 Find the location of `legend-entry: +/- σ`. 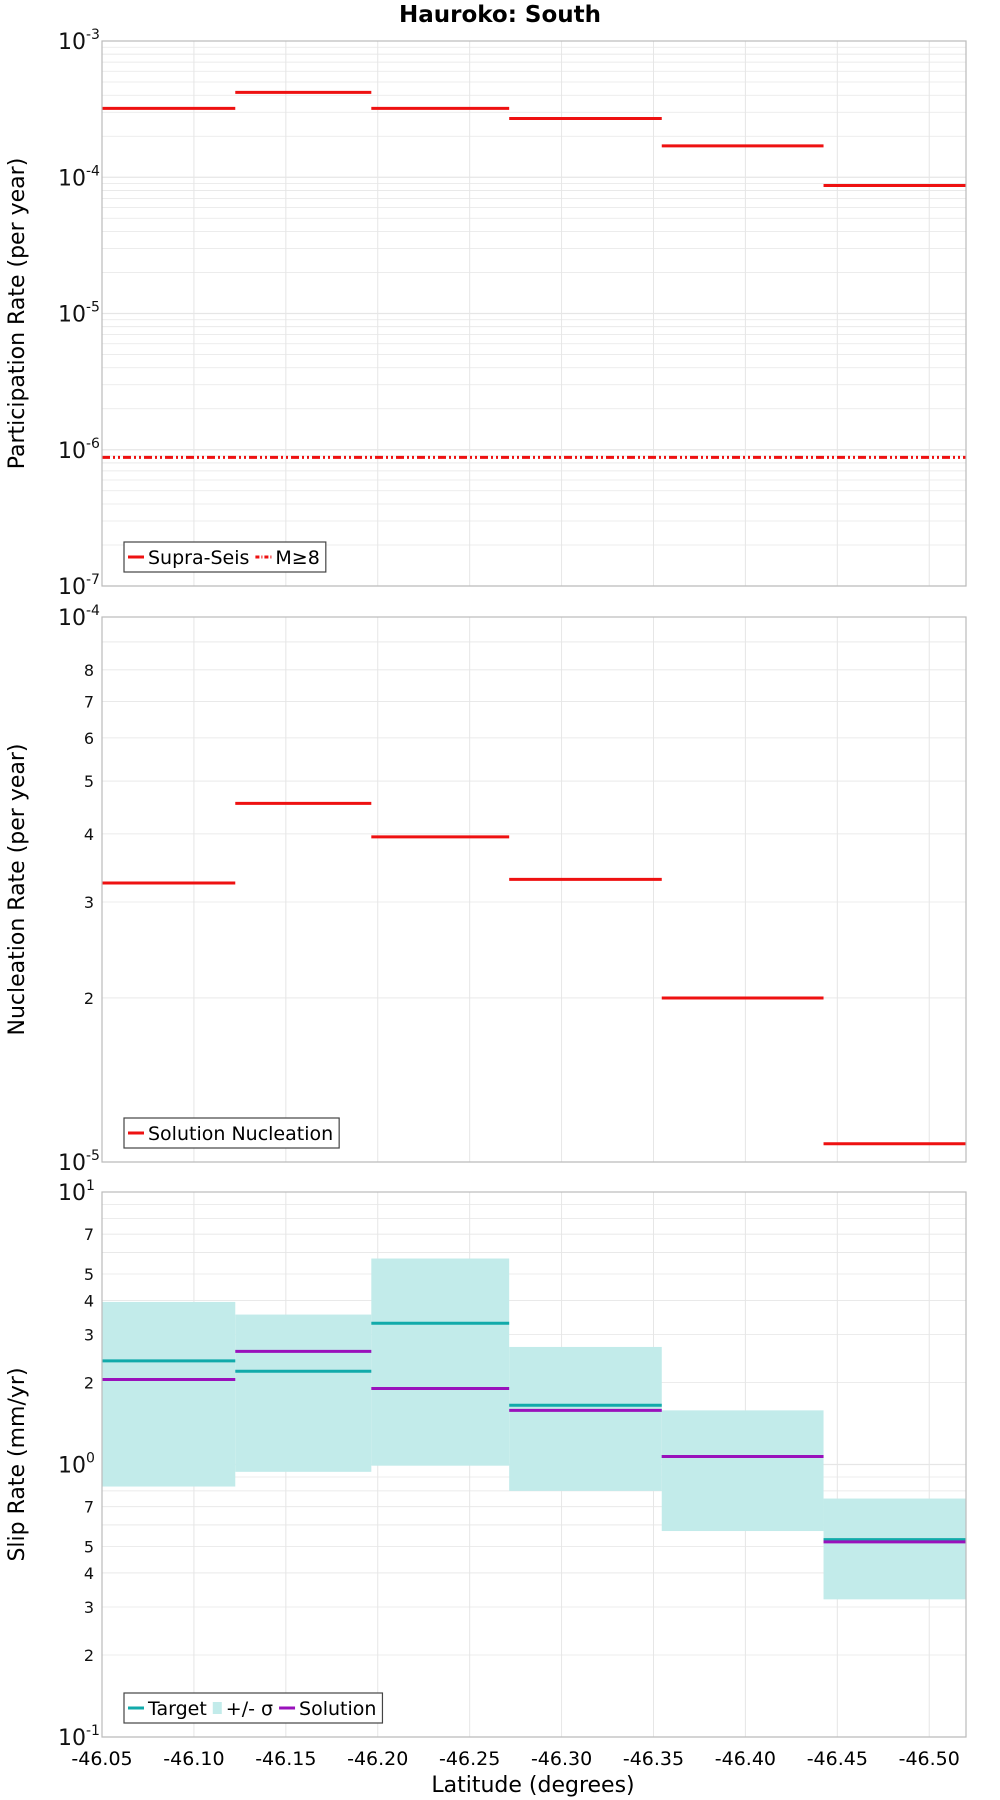

legend-entry: +/- σ is located at coordinates (249, 1709).